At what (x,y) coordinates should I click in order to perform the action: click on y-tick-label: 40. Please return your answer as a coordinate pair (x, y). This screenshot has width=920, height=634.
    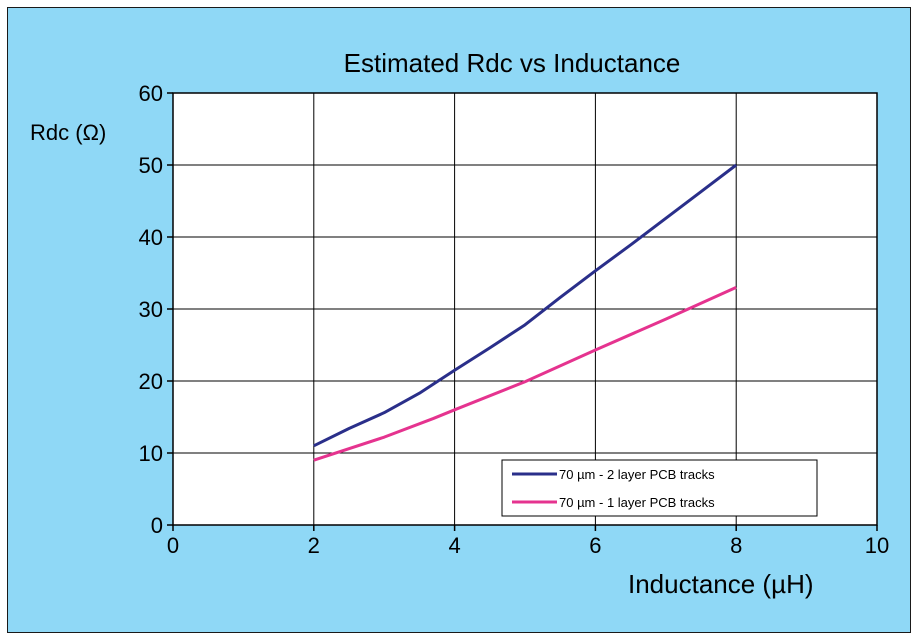
    Looking at the image, I should click on (151, 237).